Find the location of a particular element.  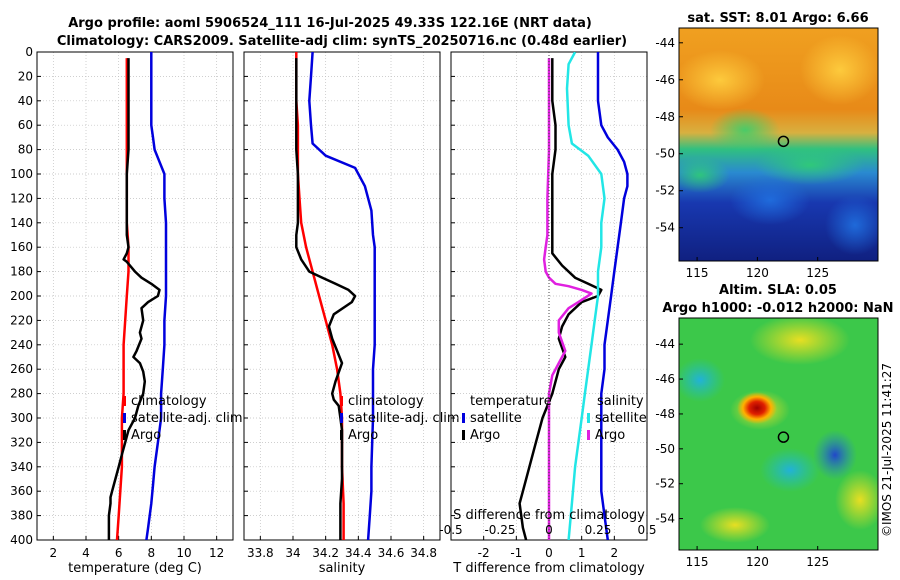

legend-label: satellite is located at coordinates (496, 418).